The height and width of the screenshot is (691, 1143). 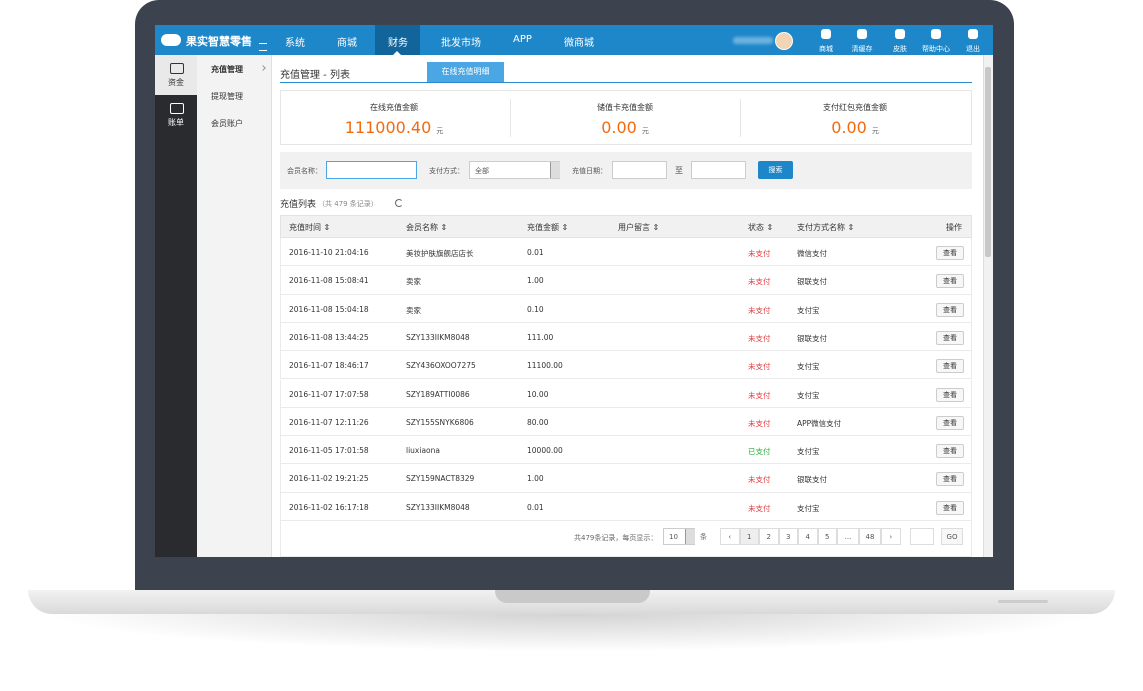 I want to click on nav-item: 商城, so click(x=347, y=43).